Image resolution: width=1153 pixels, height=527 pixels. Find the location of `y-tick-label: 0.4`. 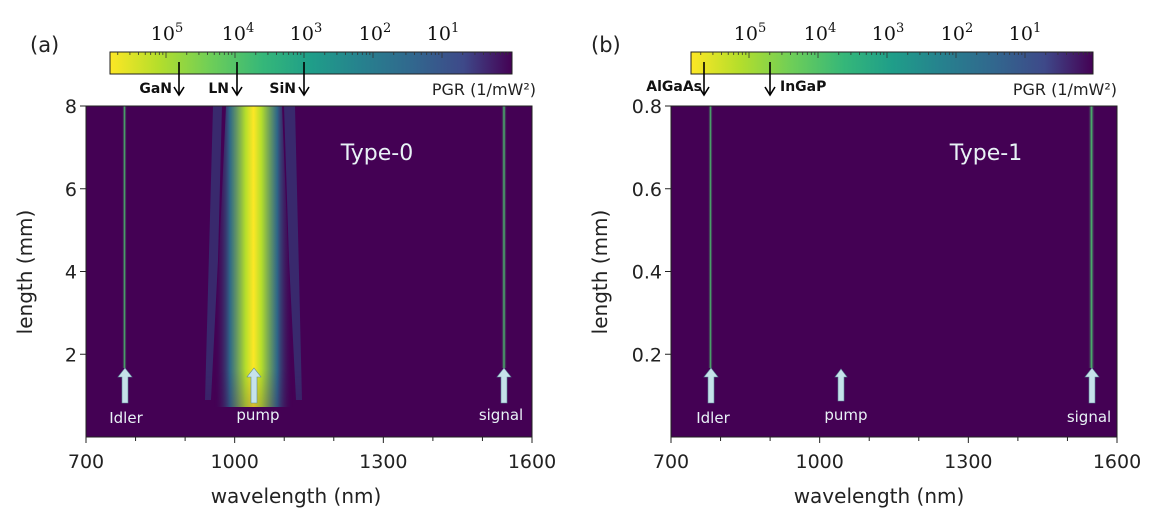

y-tick-label: 0.4 is located at coordinates (647, 273).